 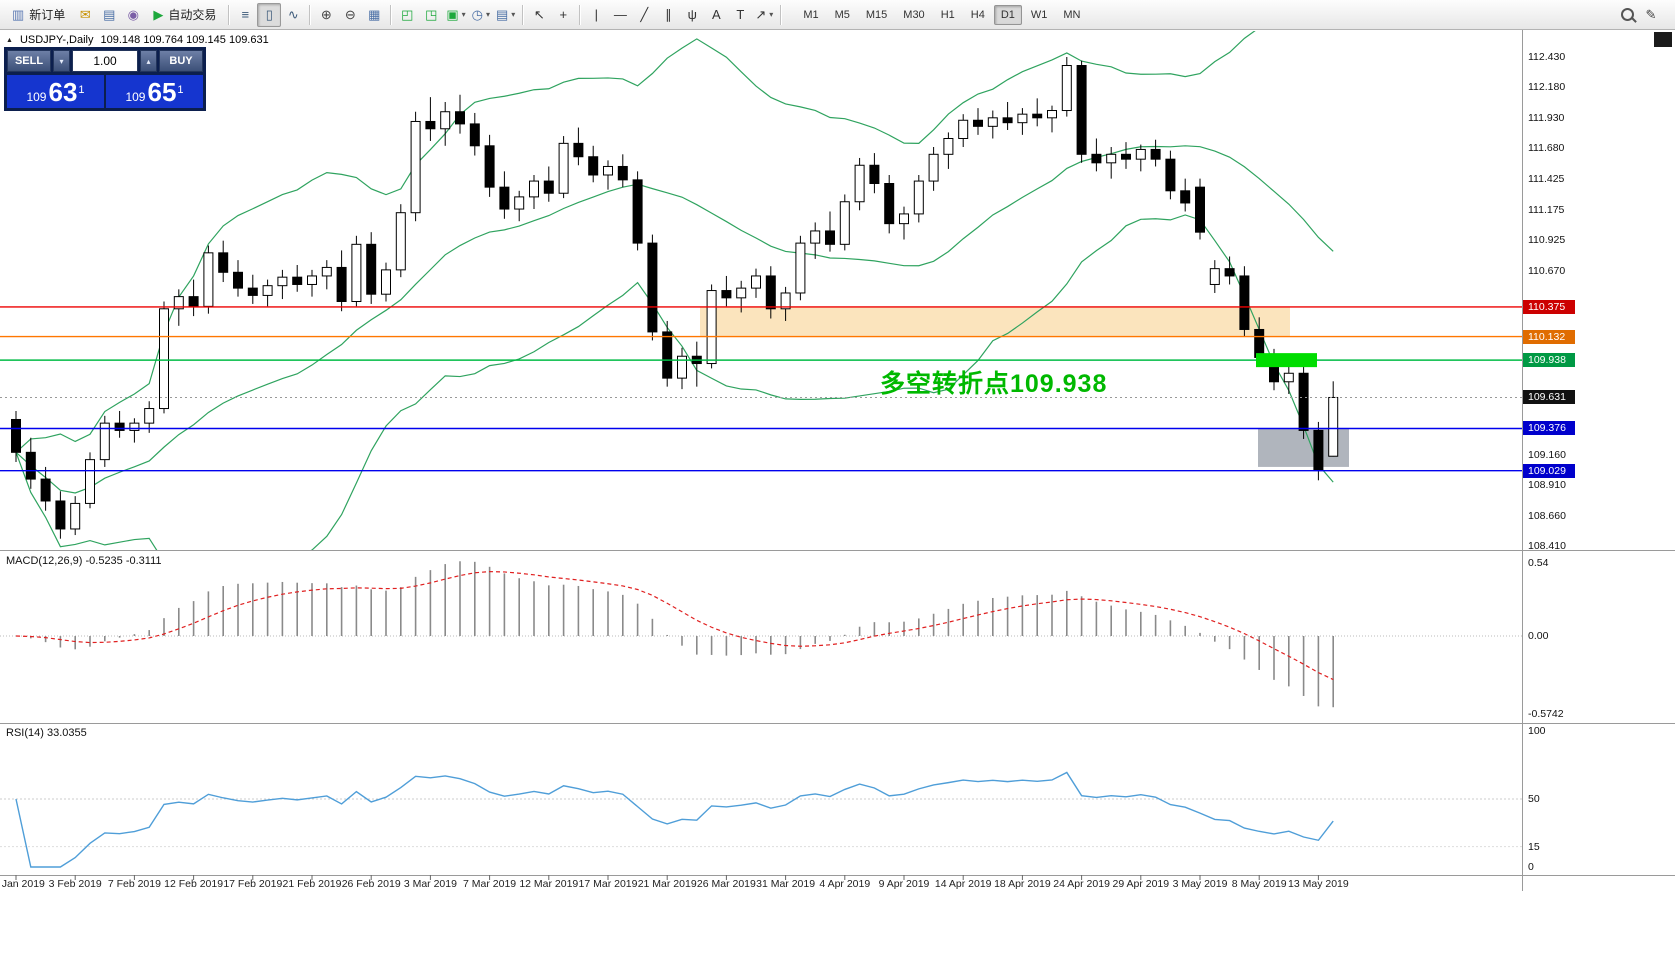 What do you see at coordinates (487, 14) in the screenshot?
I see `chart-period-dropdown-icon: ▾` at bounding box center [487, 14].